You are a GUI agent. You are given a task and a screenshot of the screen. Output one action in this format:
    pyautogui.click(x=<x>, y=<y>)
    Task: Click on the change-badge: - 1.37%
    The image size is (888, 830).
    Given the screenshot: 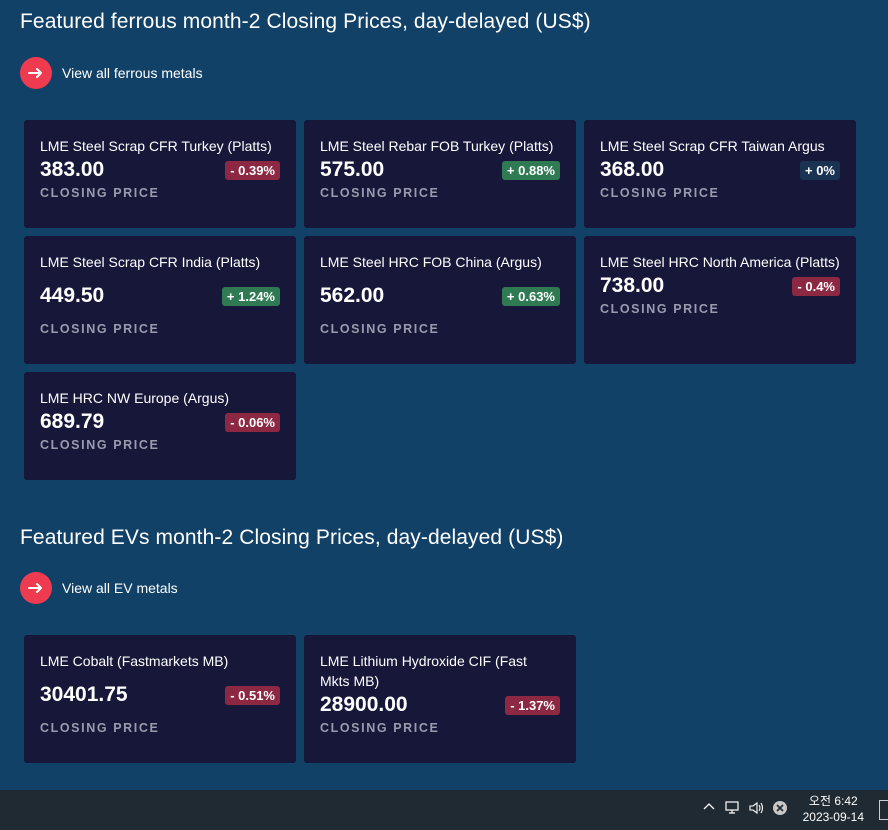 What is the action you would take?
    pyautogui.click(x=532, y=705)
    